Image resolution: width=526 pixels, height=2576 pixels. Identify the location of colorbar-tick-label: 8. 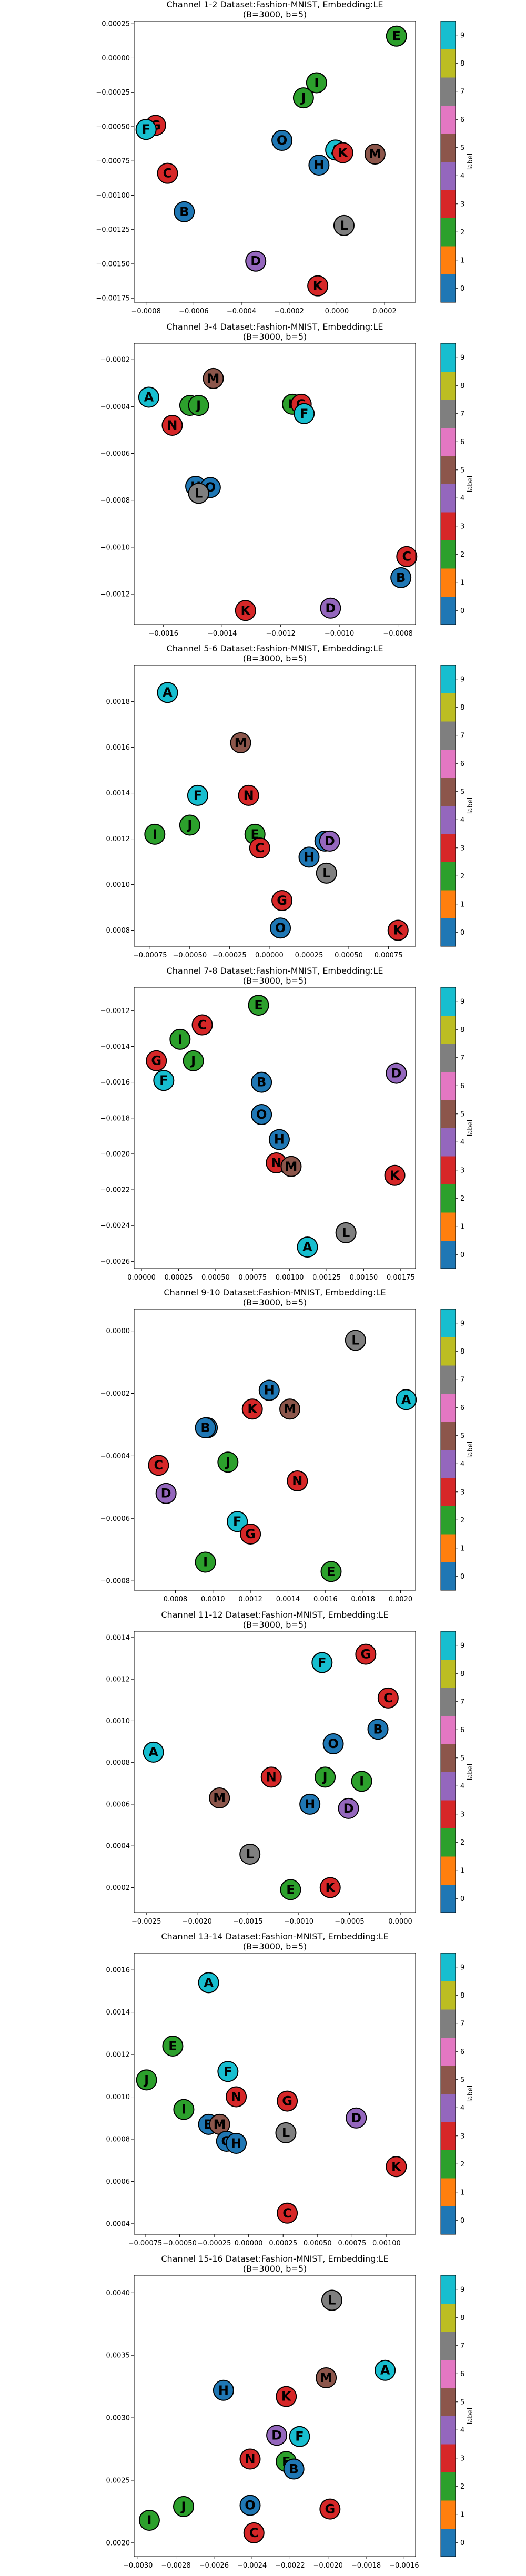
(462, 1996).